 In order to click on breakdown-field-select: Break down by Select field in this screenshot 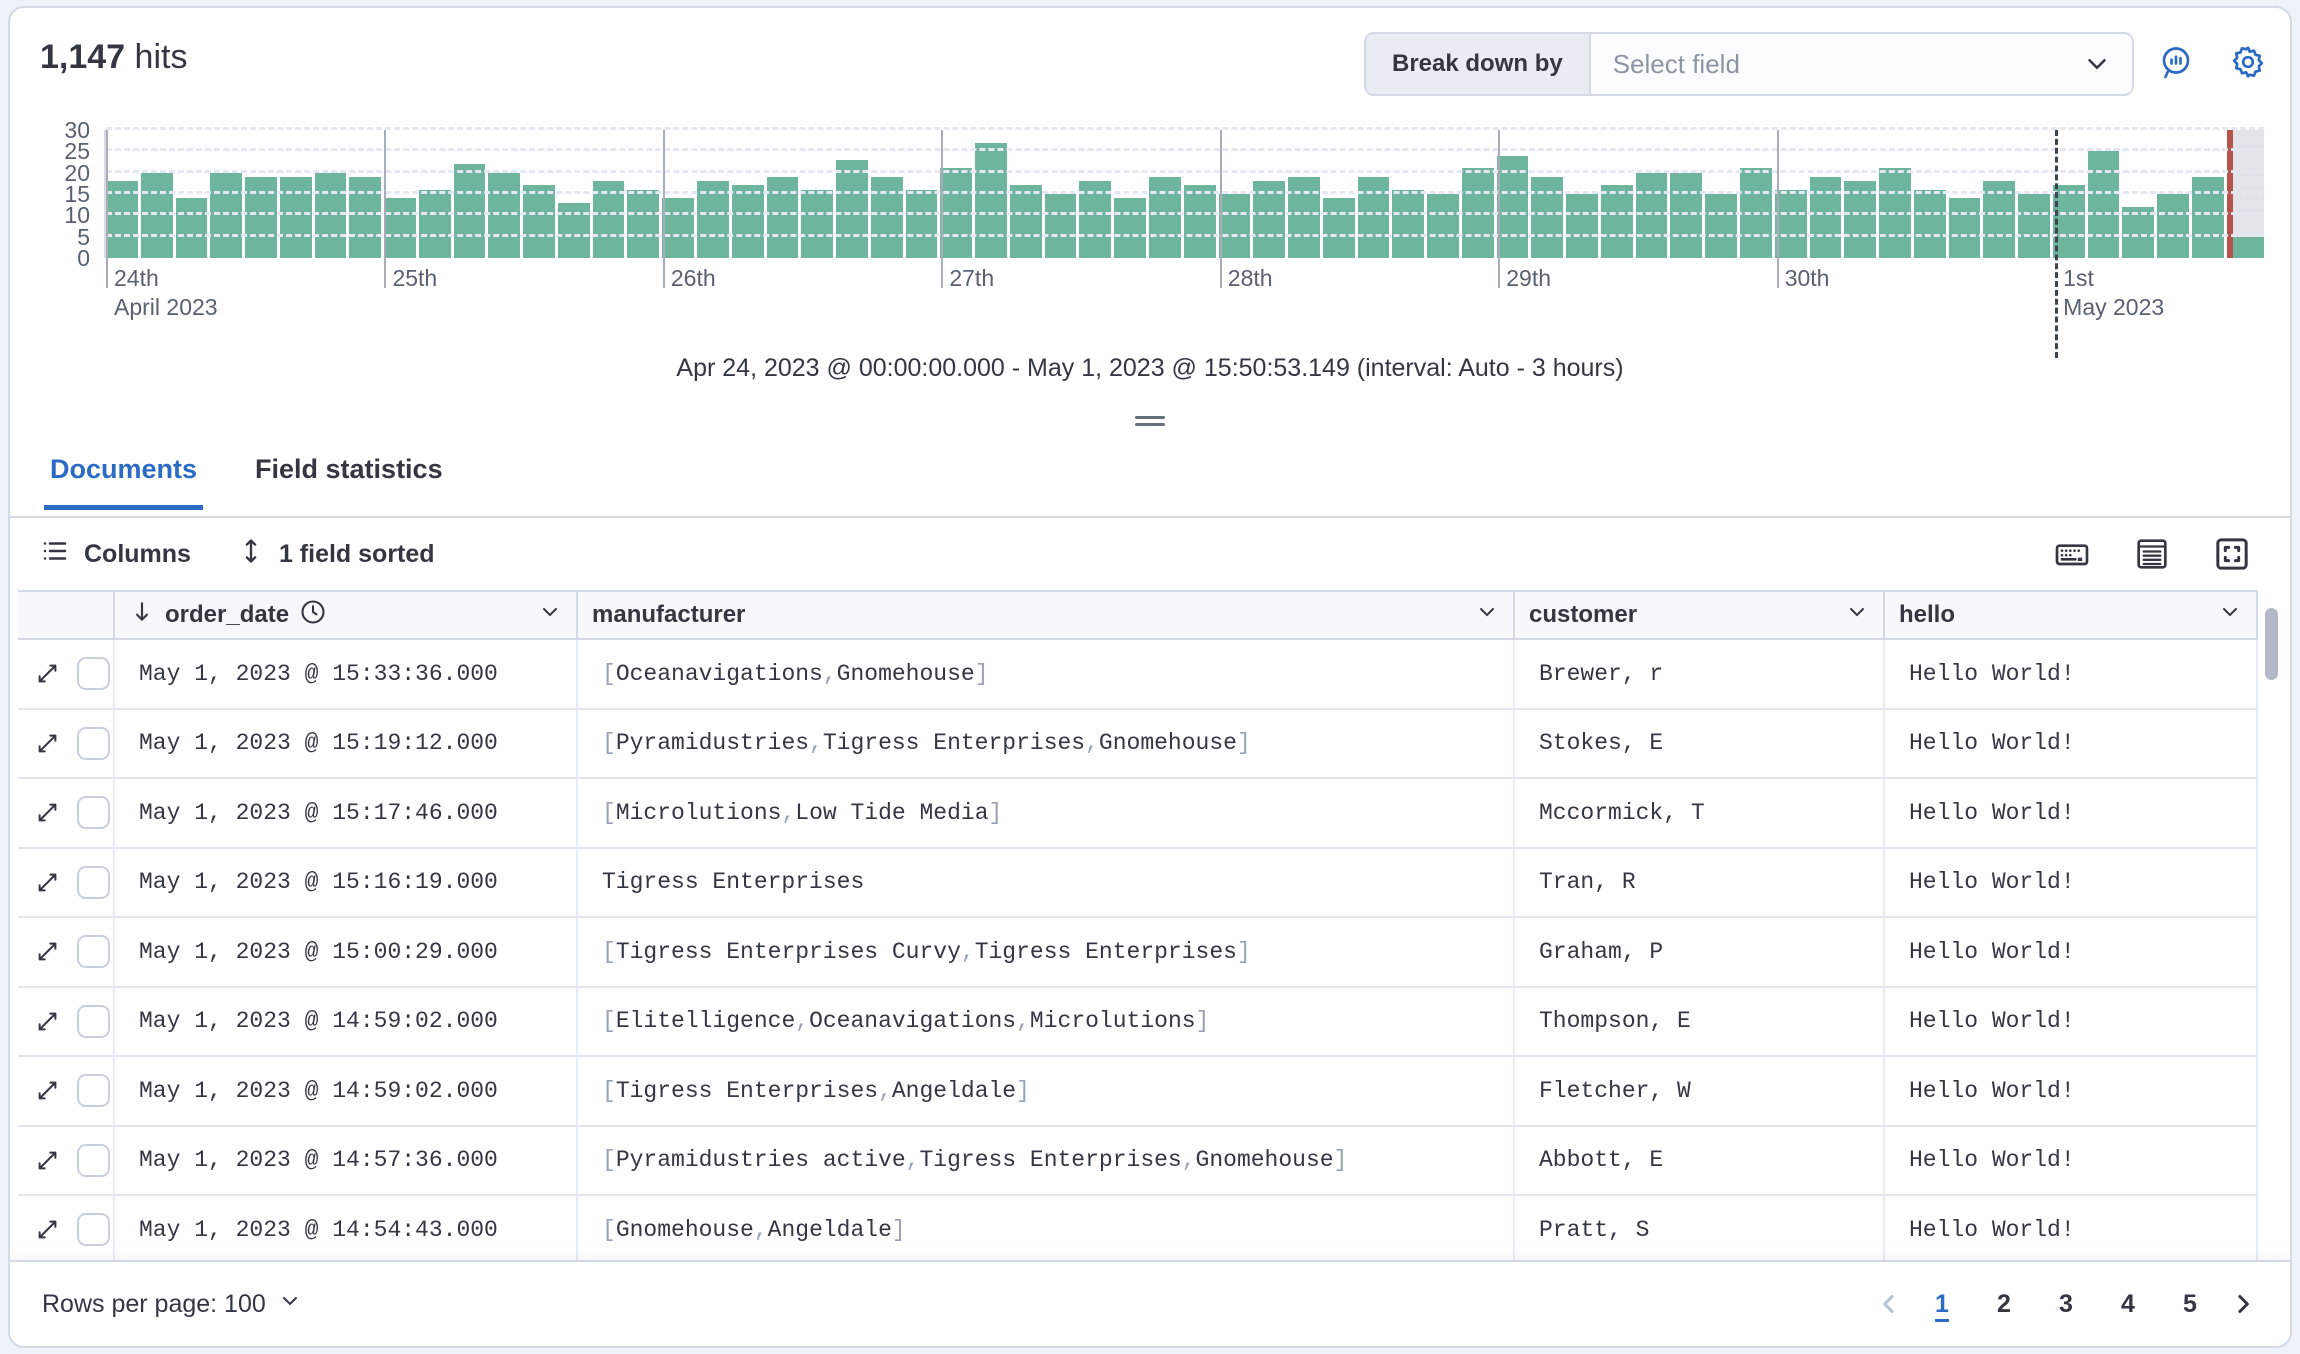, I will do `click(1749, 64)`.